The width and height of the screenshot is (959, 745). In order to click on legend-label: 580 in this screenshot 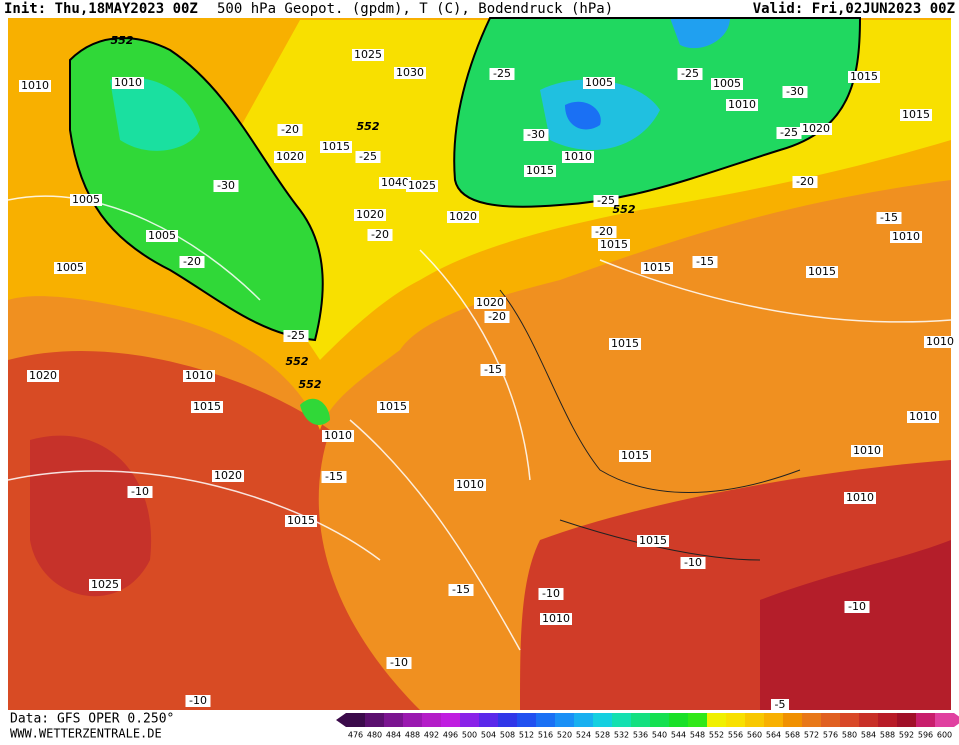, I will do `click(849, 735)`.